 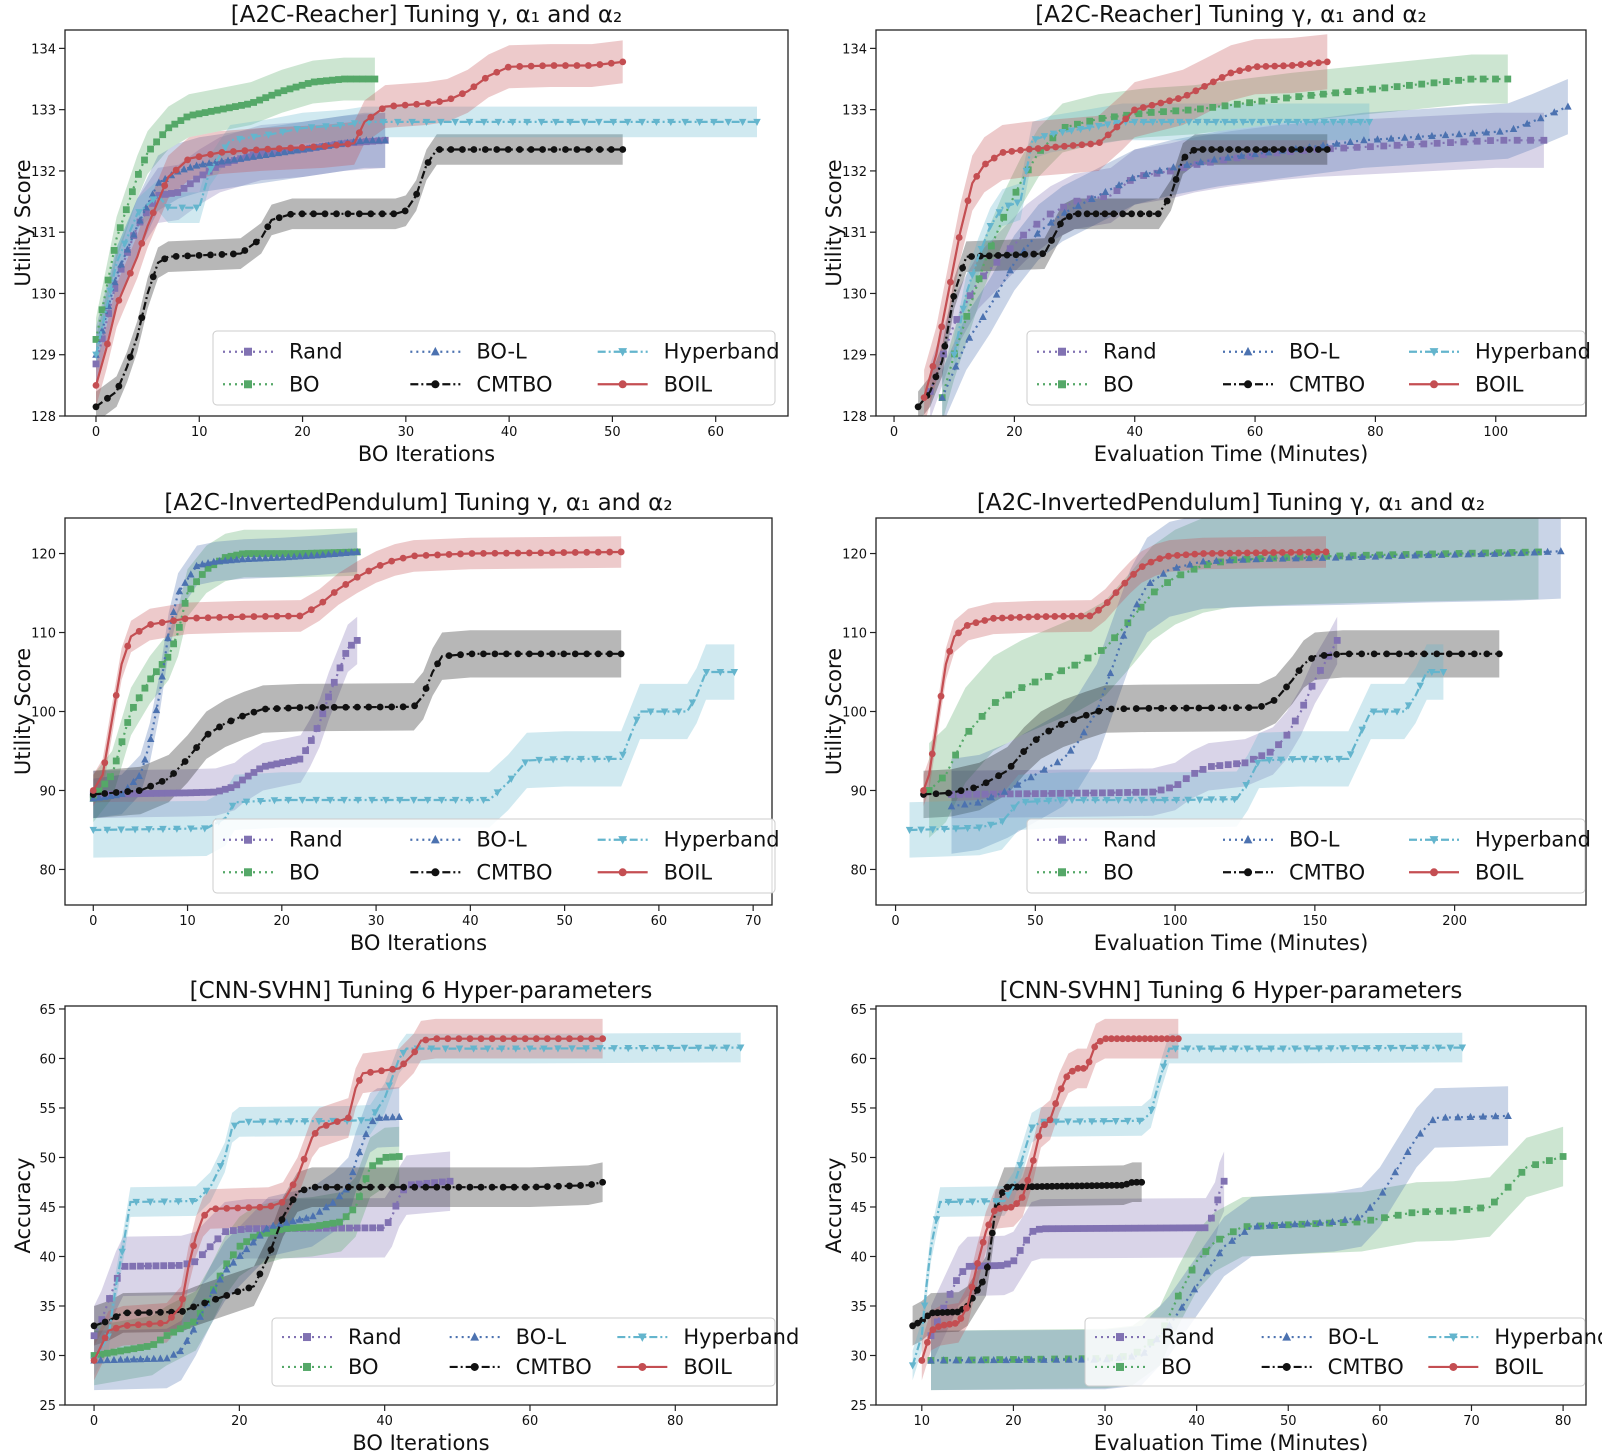 What do you see at coordinates (858, 1307) in the screenshot?
I see `y-tick-label: 35` at bounding box center [858, 1307].